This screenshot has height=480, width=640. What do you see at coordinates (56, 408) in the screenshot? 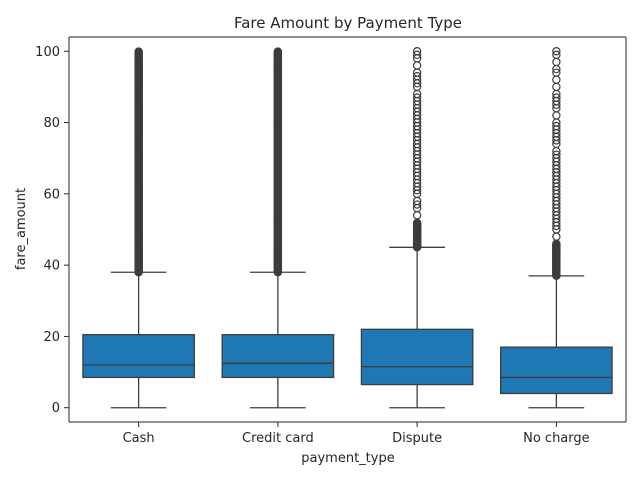
I see `y-tick-label: 0` at bounding box center [56, 408].